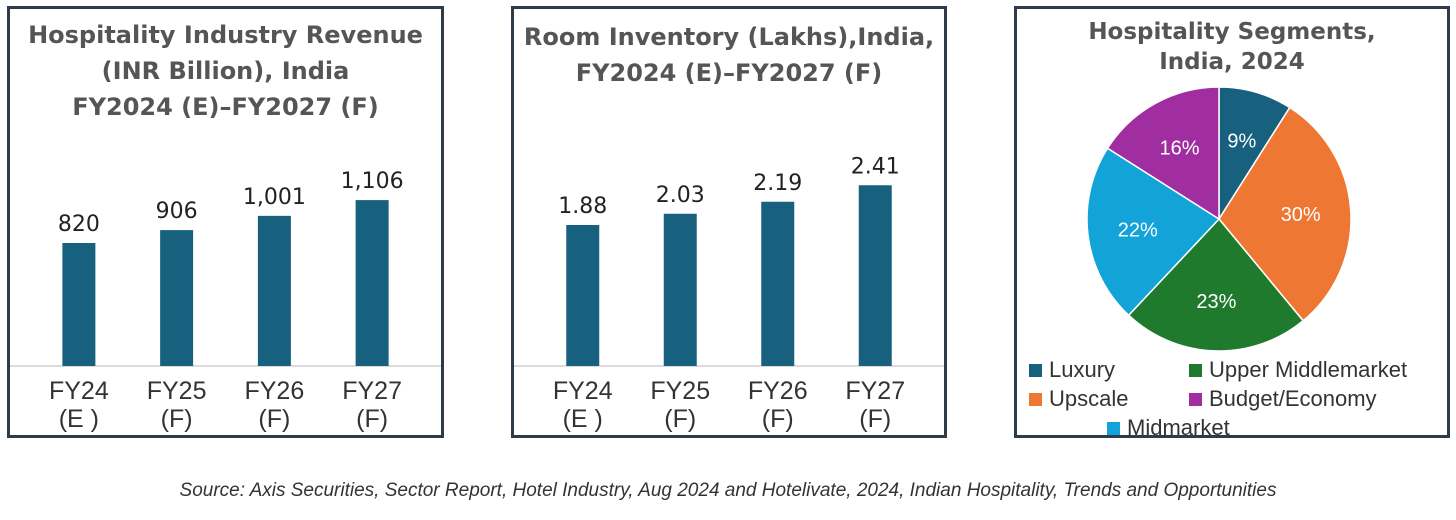  I want to click on revenue-tick-label: FY27, so click(372, 391).